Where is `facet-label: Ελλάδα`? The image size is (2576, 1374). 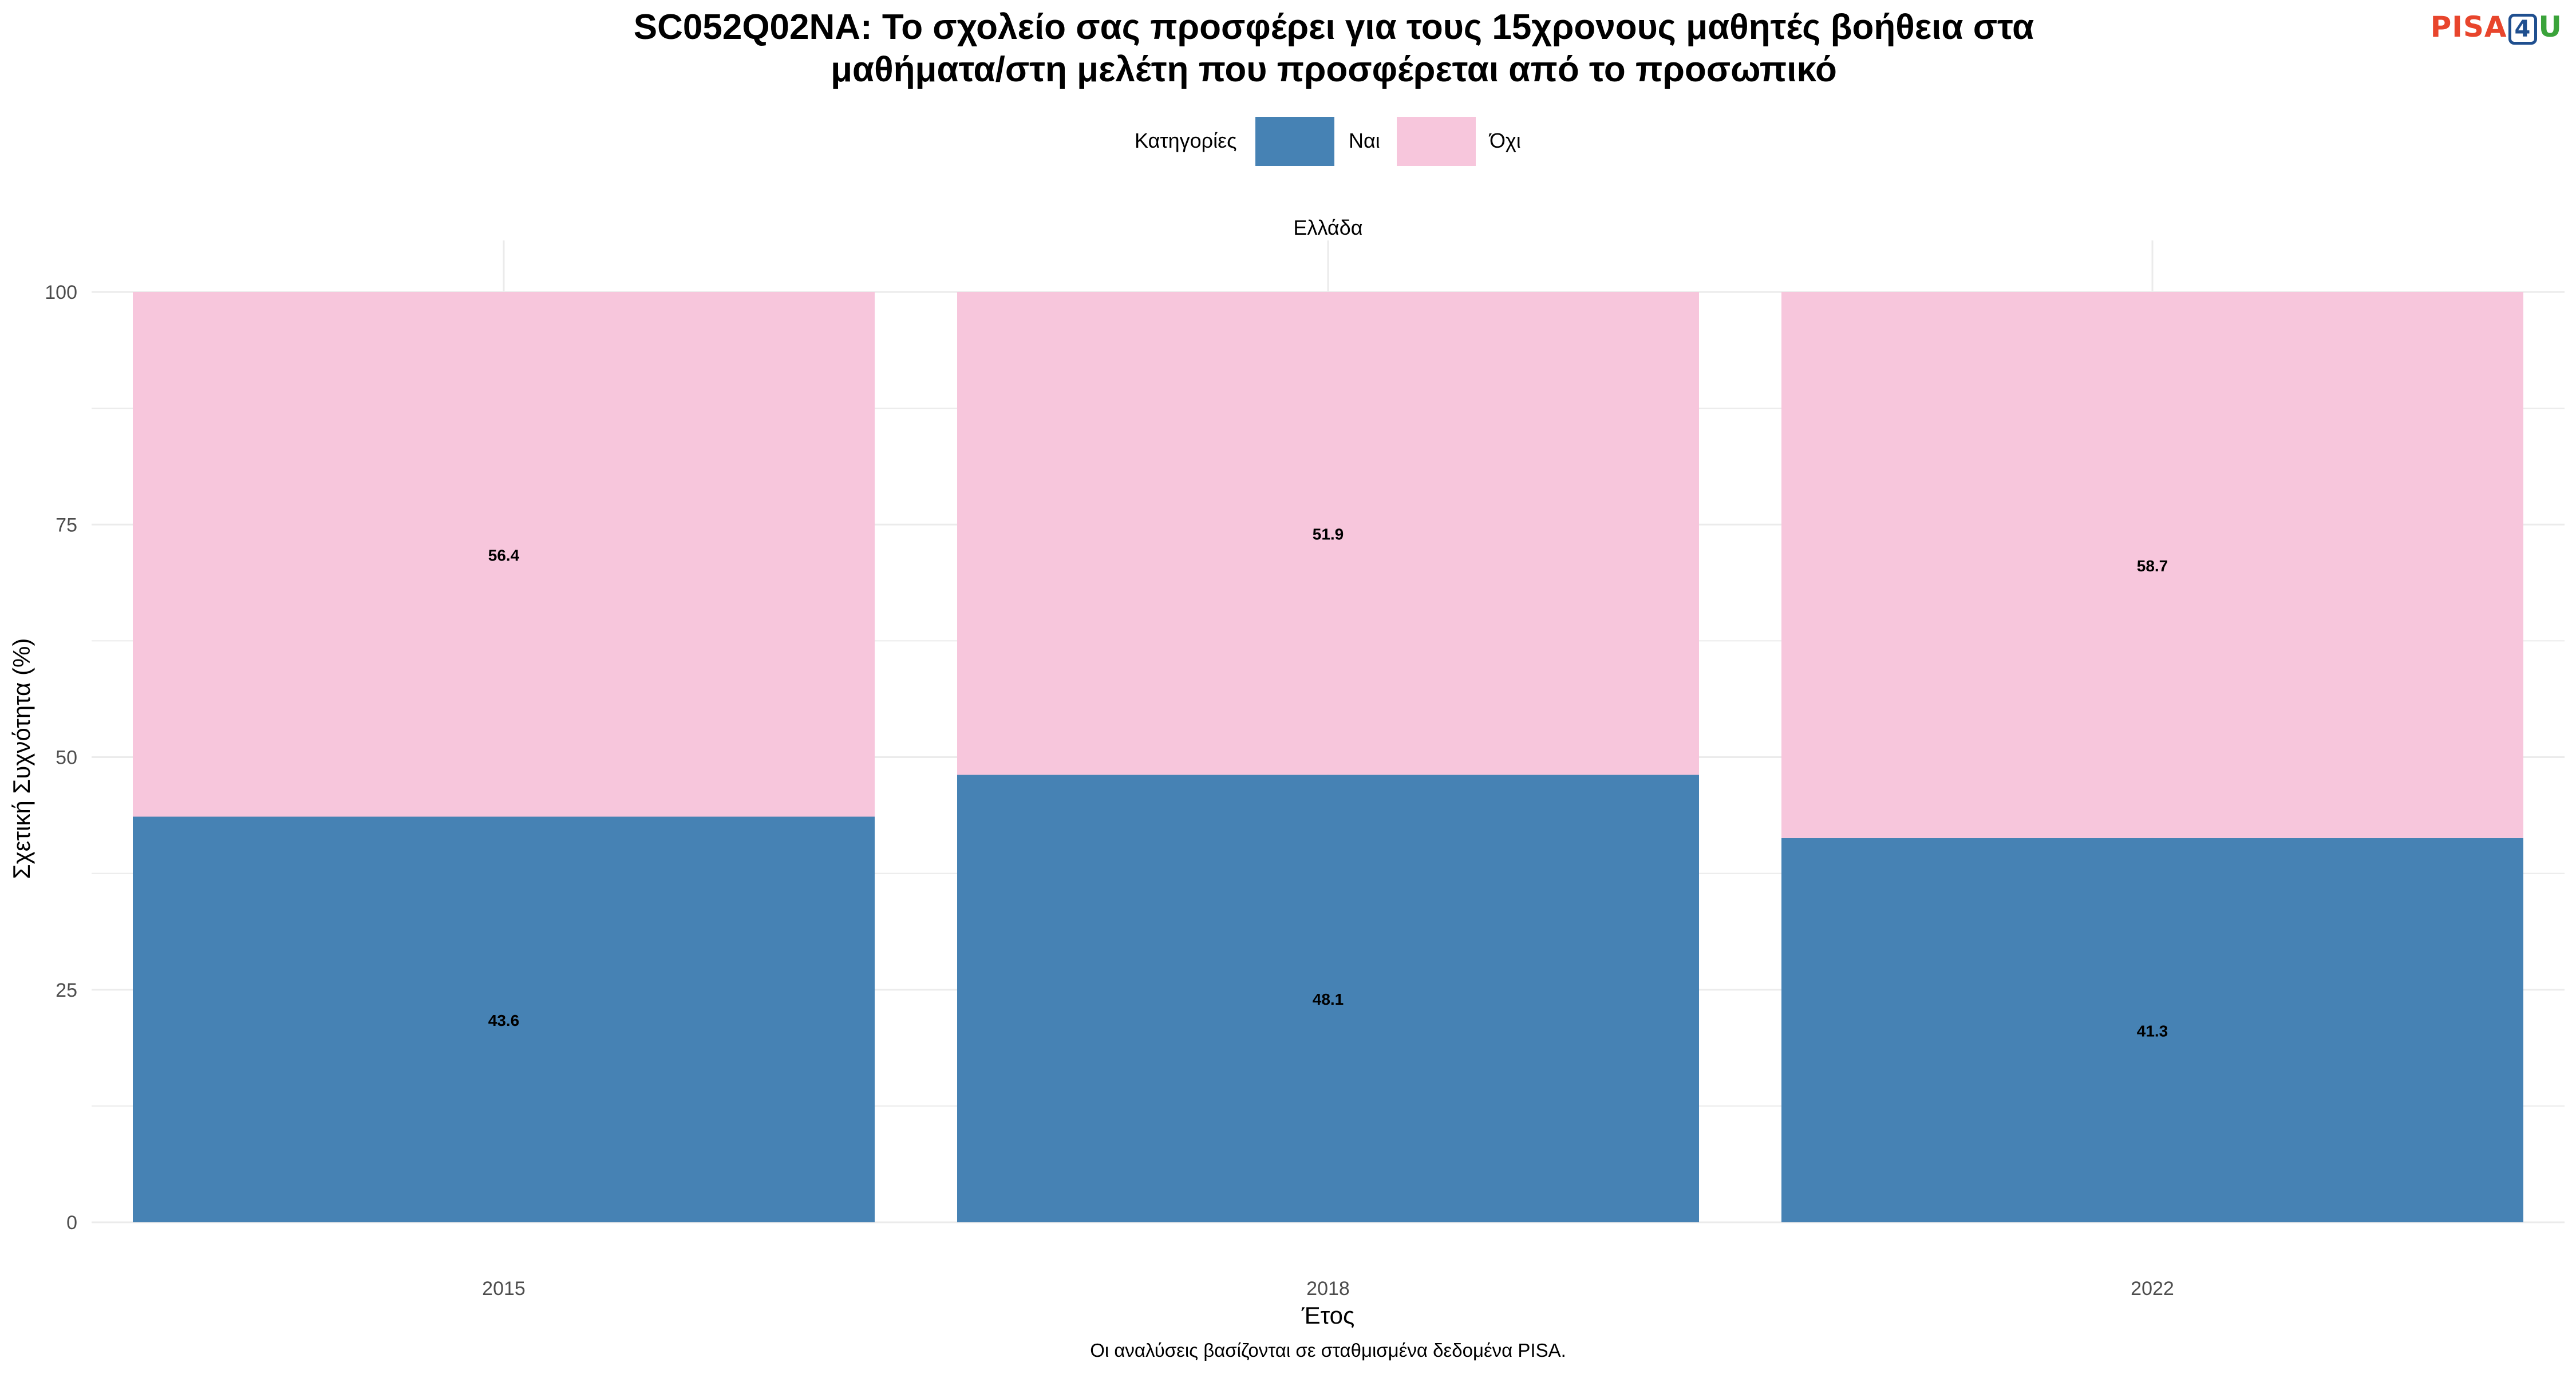
facet-label: Ελλάδα is located at coordinates (1327, 227).